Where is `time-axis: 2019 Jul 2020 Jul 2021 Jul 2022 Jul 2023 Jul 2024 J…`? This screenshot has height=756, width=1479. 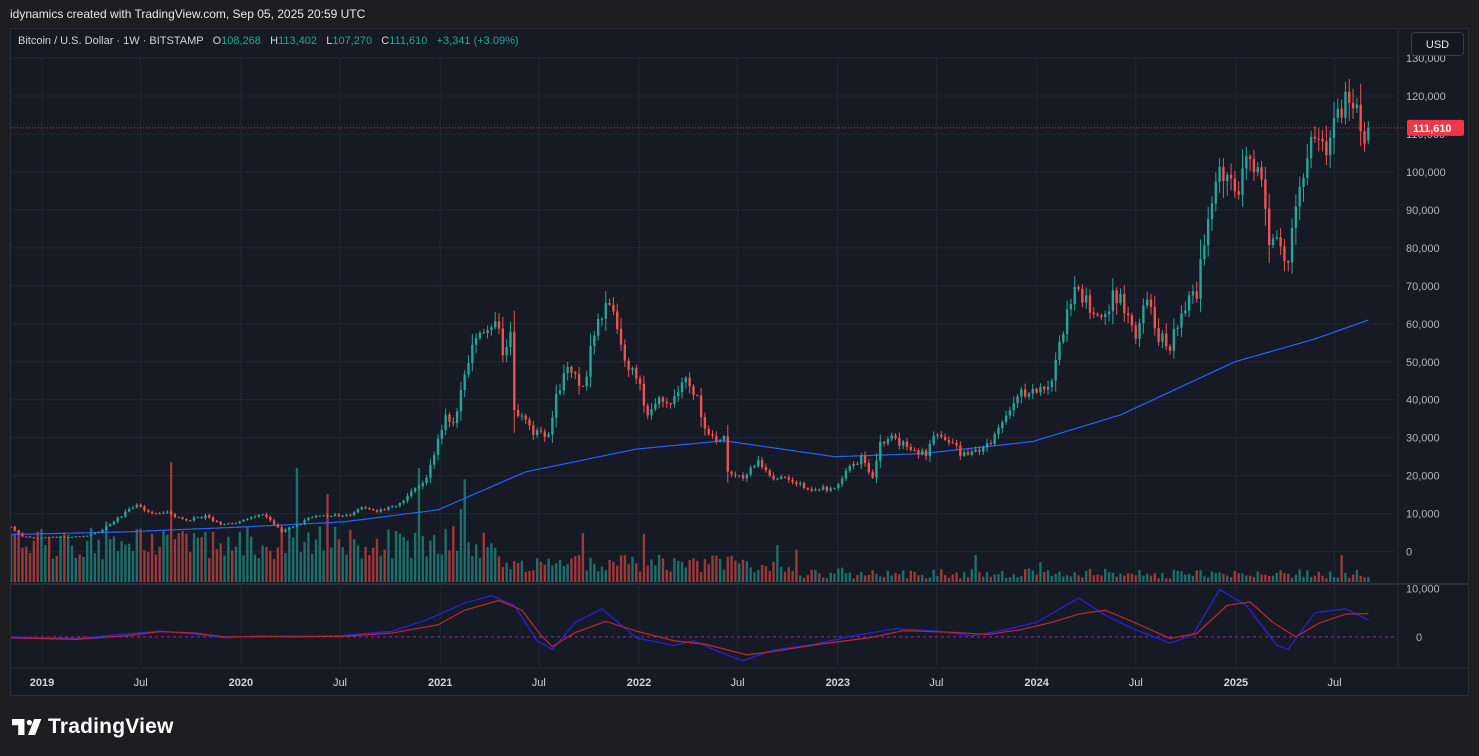 time-axis: 2019 Jul 2020 Jul 2021 Jul 2022 Jul 2023 Jul 2024 J… is located at coordinates (686, 683).